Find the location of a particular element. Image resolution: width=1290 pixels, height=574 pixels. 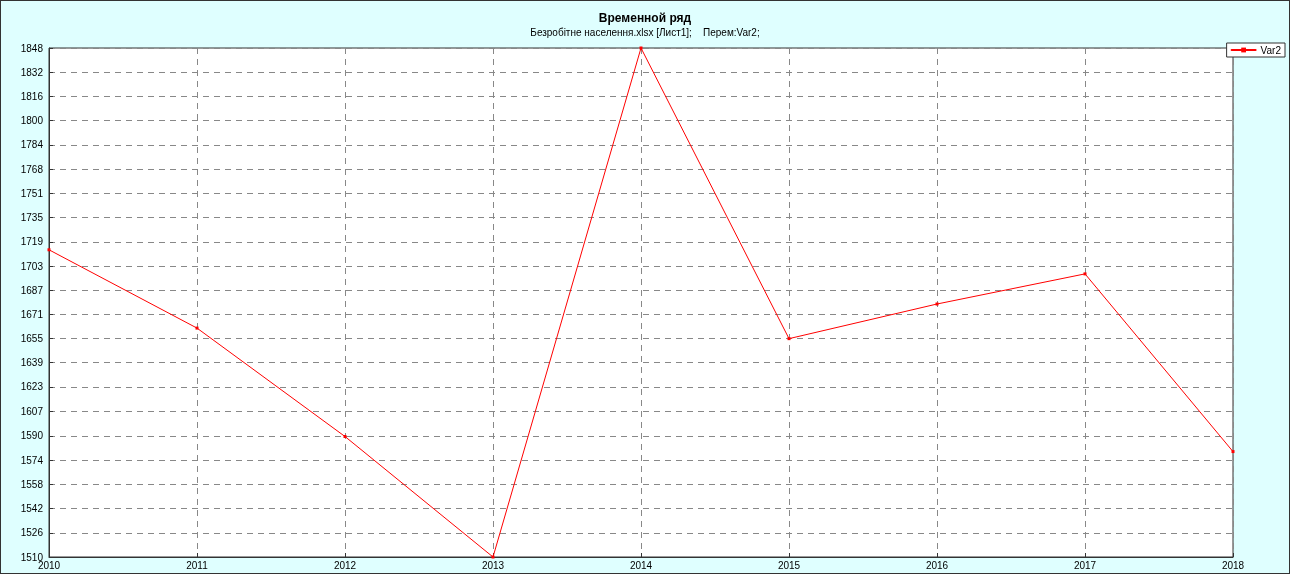

y-tick-label: 1735 is located at coordinates (32, 218).